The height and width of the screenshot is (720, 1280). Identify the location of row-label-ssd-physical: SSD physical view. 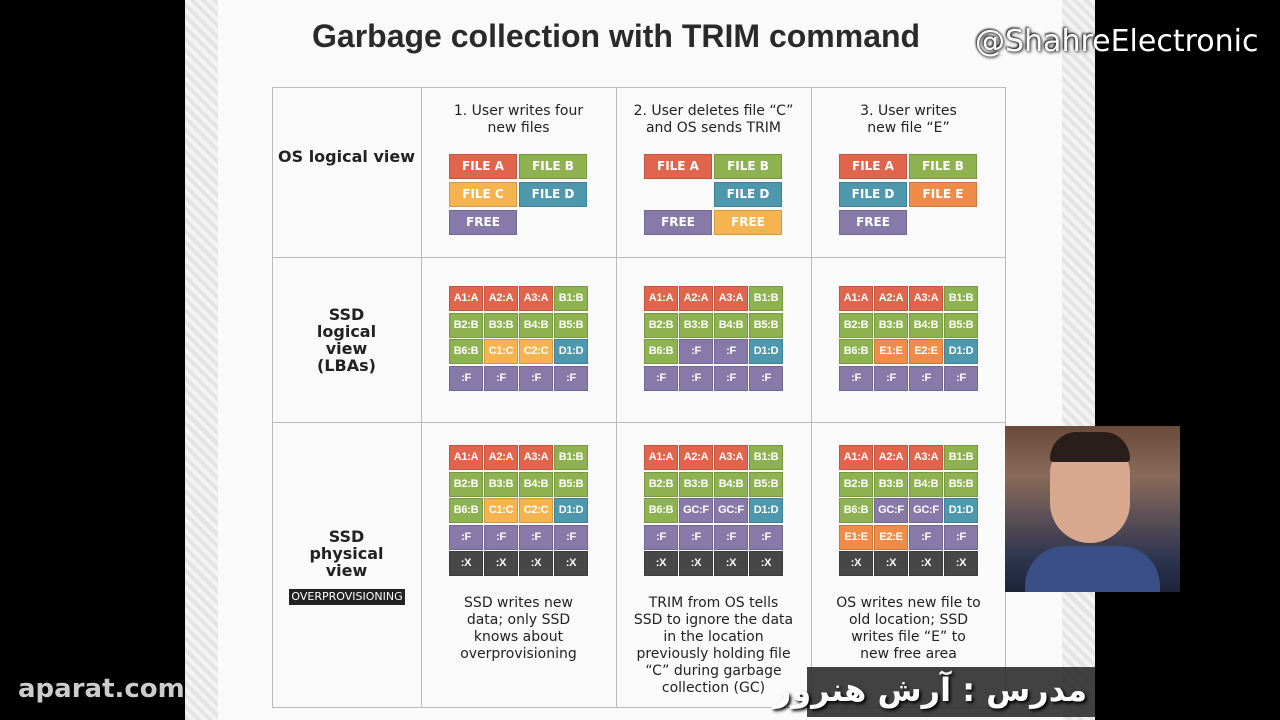
(346, 553).